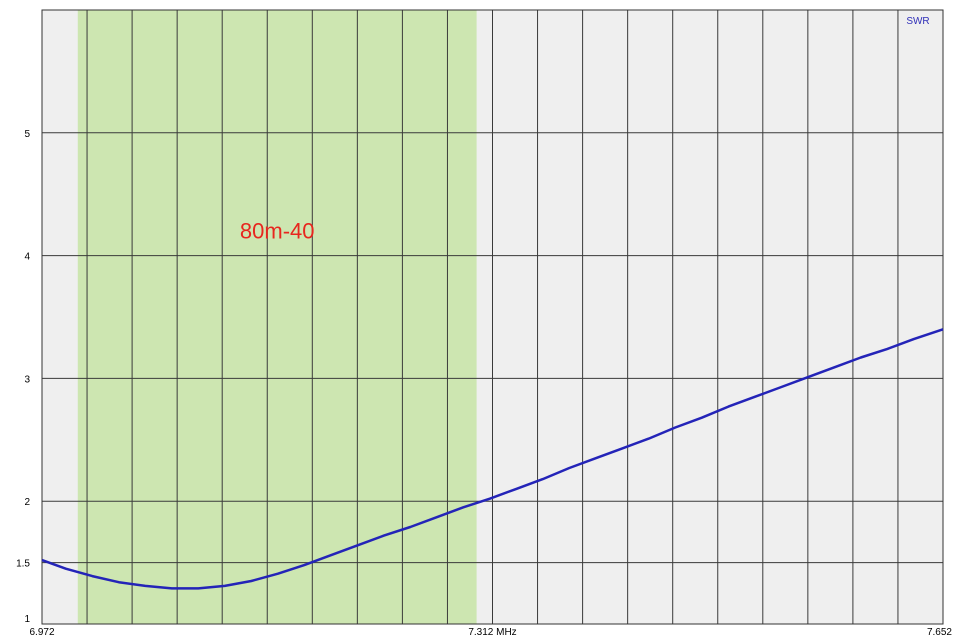  Describe the element at coordinates (23, 377) in the screenshot. I see `y-axis-ticks: 1 1.5 2 3 4 5` at that location.